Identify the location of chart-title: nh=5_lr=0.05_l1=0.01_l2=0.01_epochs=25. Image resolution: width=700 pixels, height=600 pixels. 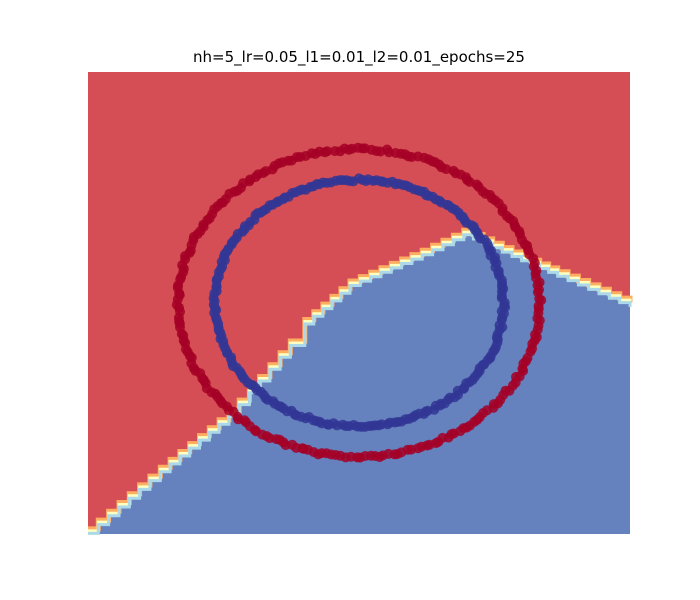
(359, 57).